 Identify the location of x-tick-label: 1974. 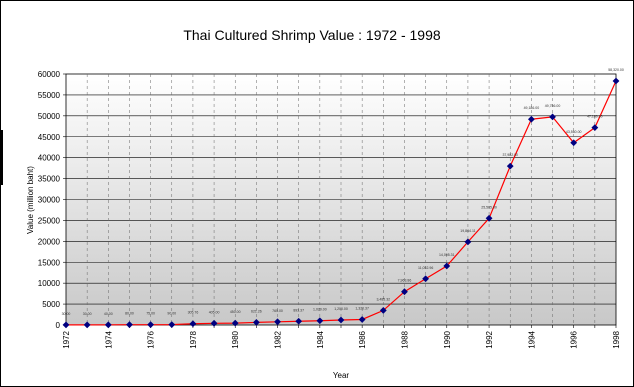
(108, 339).